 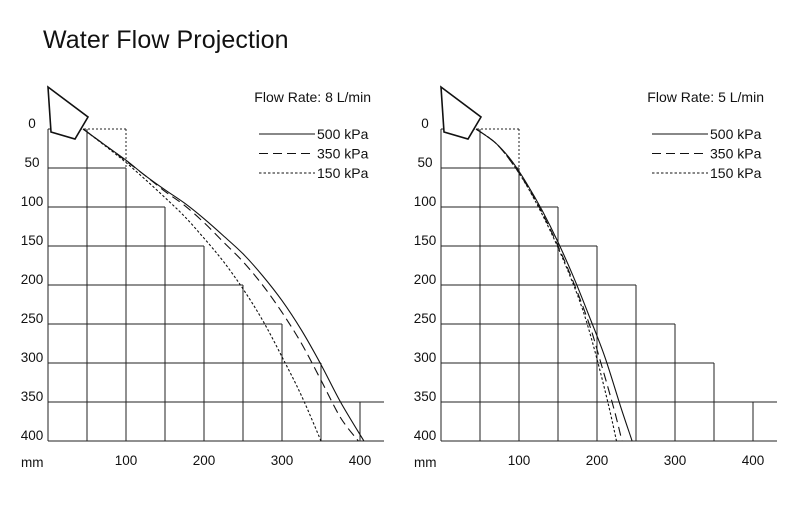 I want to click on series-line-solid, so click(x=554, y=285).